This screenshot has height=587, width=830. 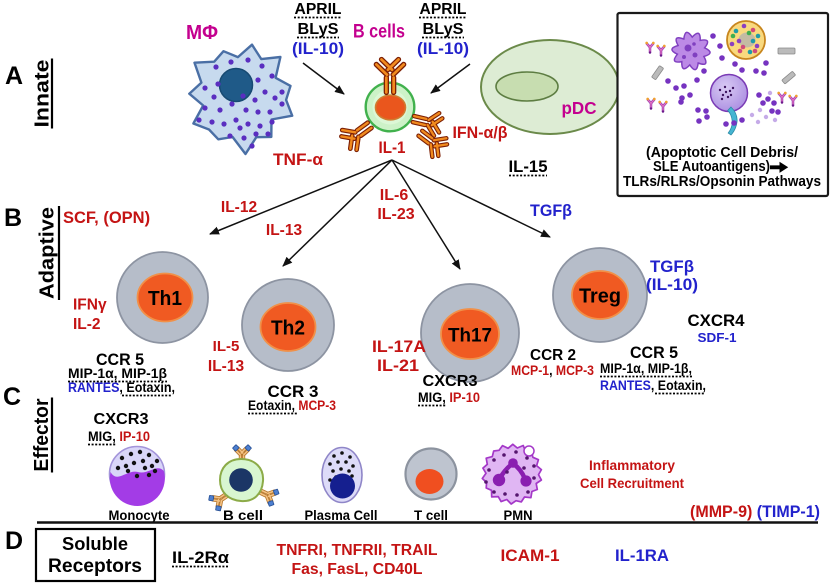 I want to click on svg-text: IFNγ, so click(x=90, y=305).